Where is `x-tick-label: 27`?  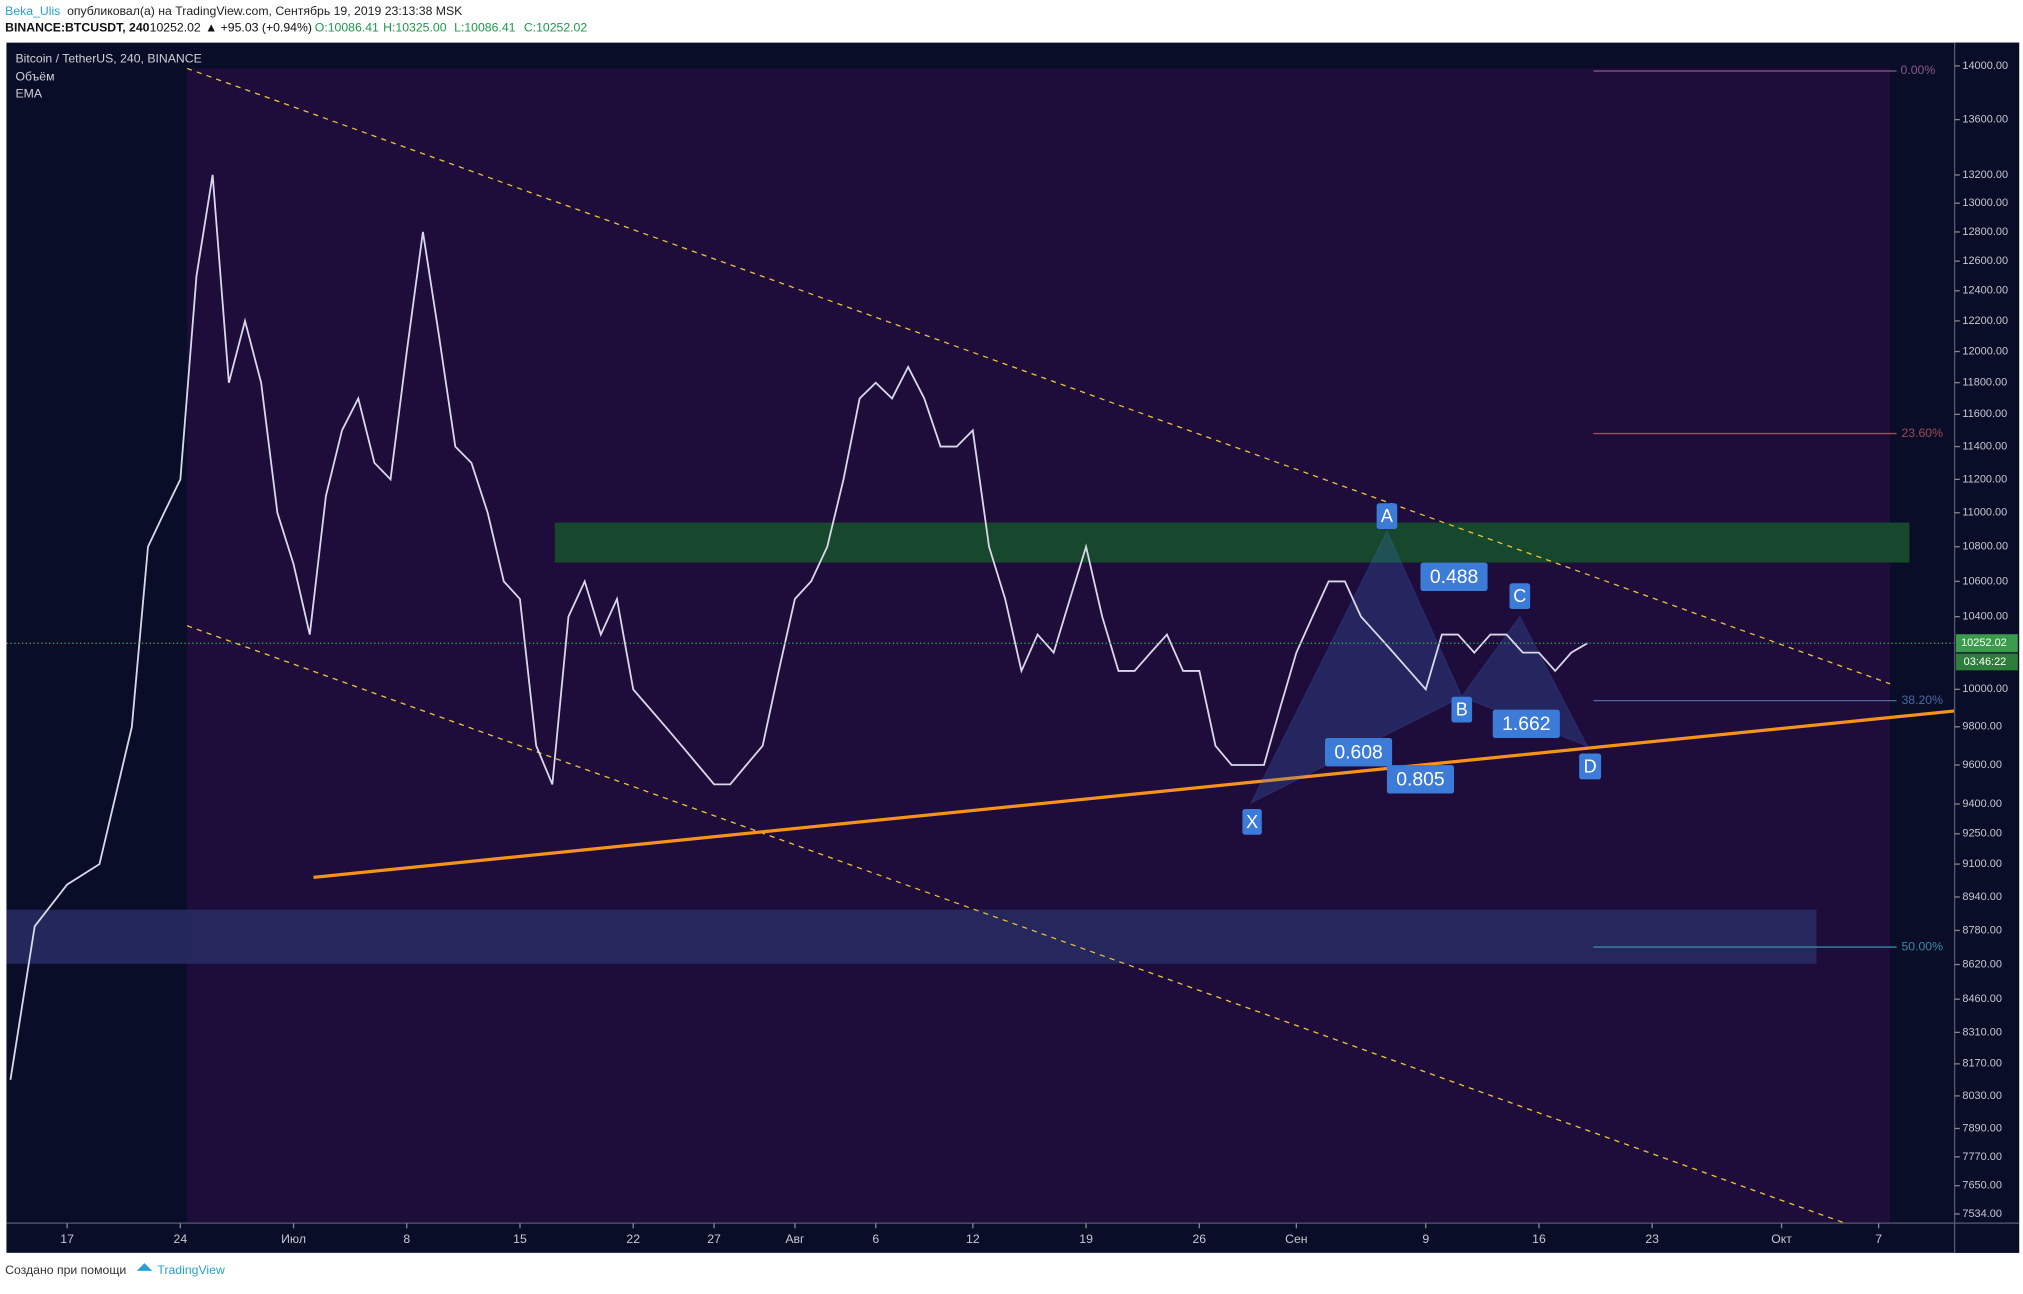
x-tick-label: 27 is located at coordinates (714, 1239).